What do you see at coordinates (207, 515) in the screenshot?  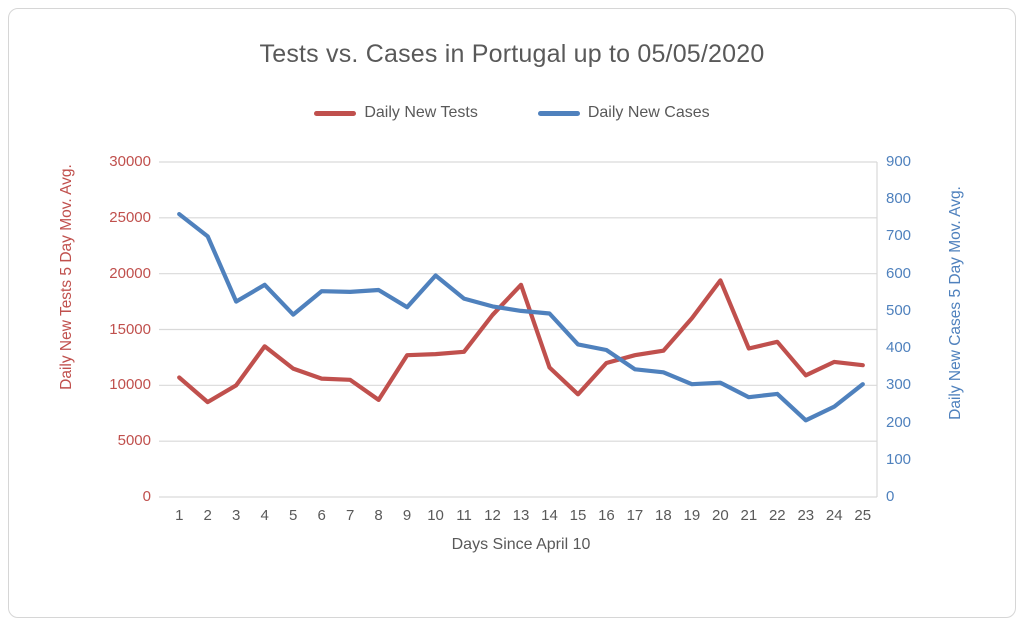 I see `x-axis-tick-label: 2` at bounding box center [207, 515].